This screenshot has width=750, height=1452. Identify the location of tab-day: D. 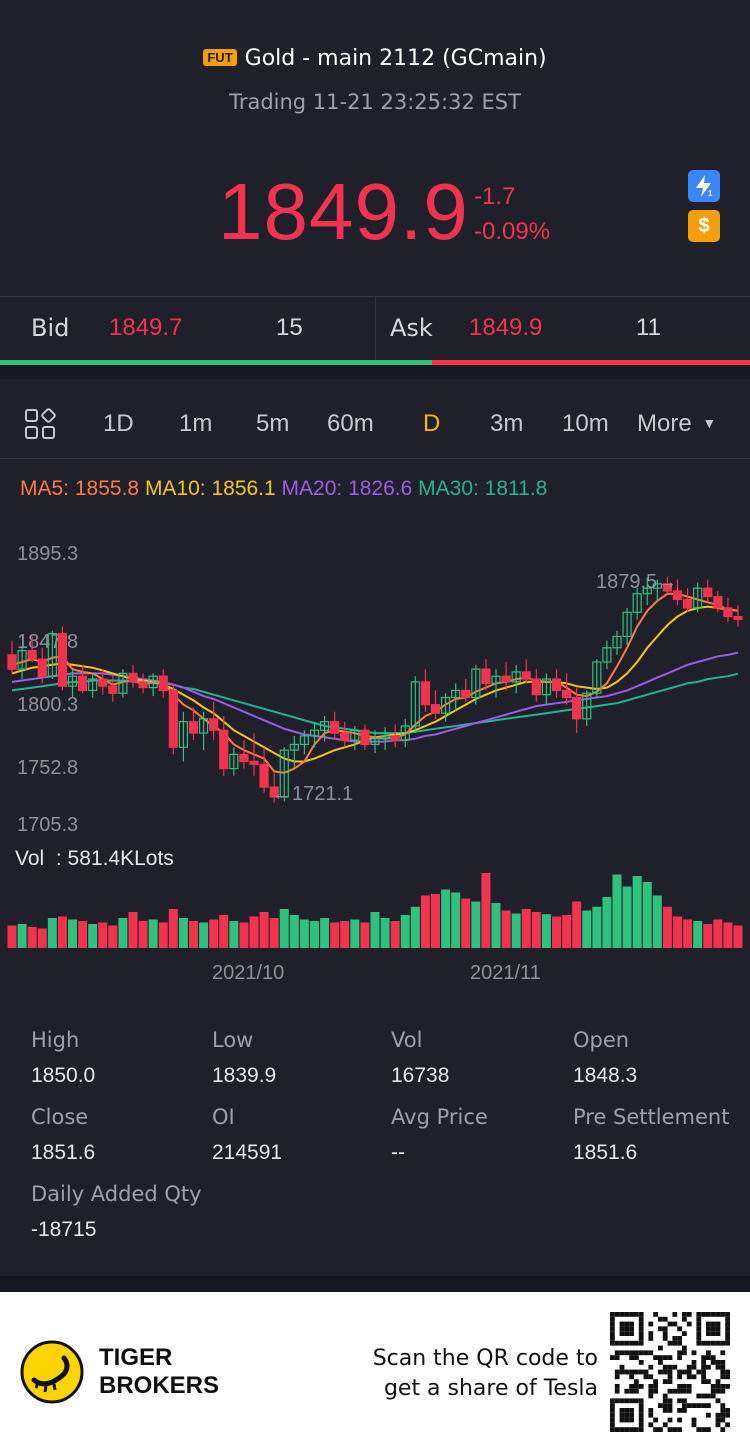
(432, 423).